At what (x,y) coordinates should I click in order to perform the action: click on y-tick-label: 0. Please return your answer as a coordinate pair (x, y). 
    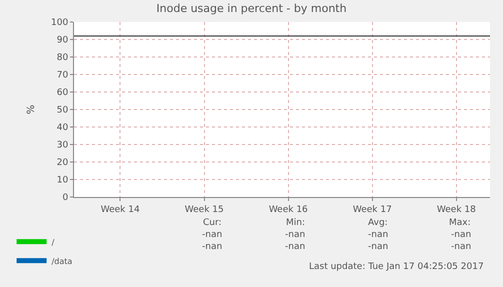
    Looking at the image, I should click on (65, 198).